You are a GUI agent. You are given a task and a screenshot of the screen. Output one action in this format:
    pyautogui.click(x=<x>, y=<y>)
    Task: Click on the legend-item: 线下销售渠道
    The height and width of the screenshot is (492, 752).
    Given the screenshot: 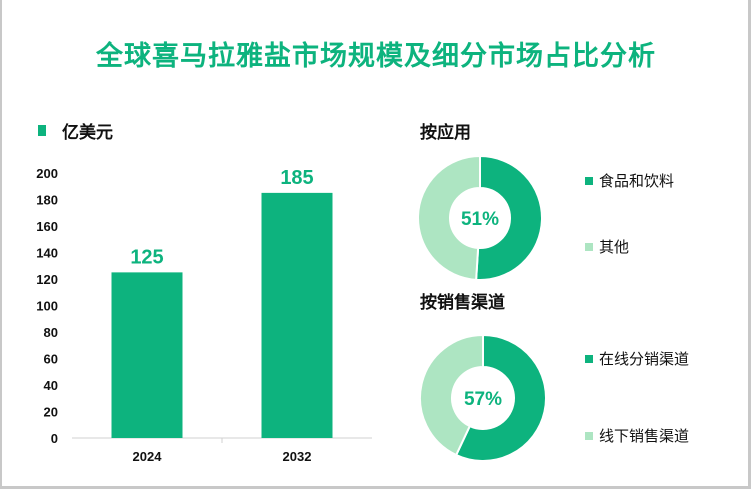 What is the action you would take?
    pyautogui.click(x=637, y=435)
    